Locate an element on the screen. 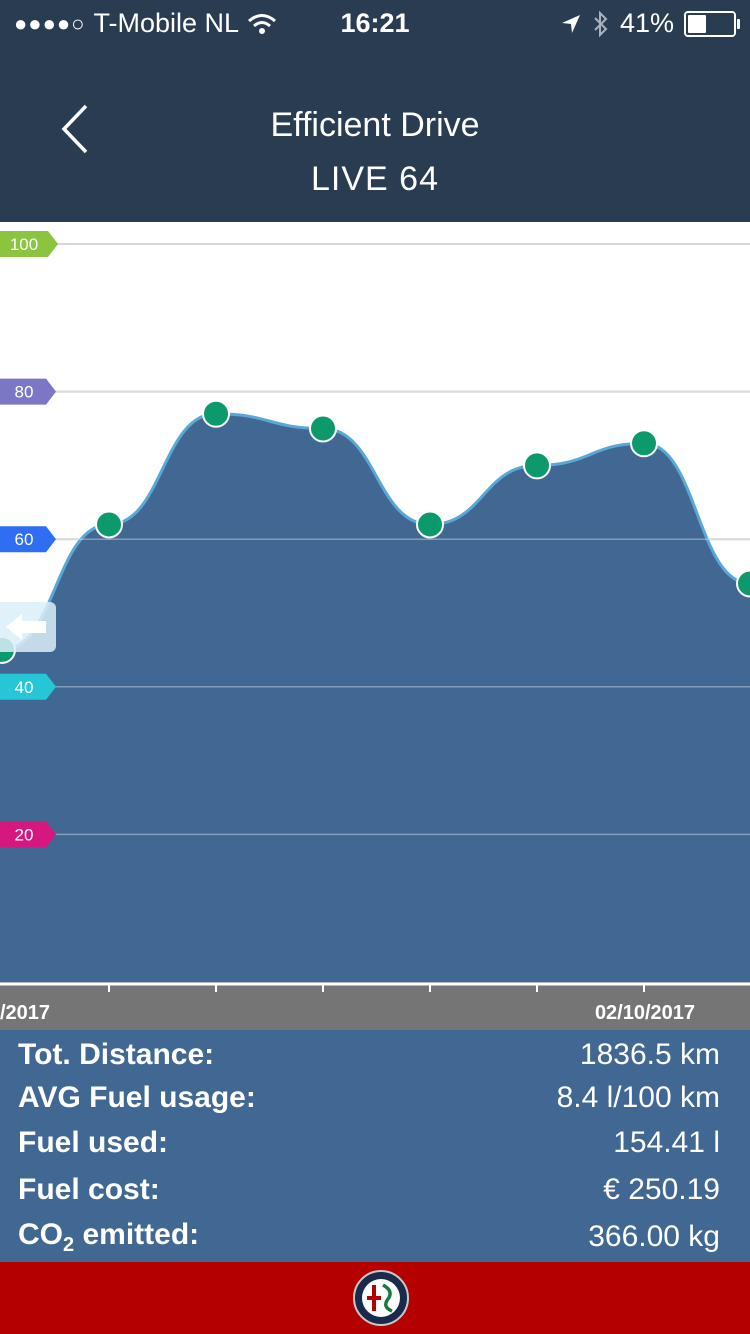 This screenshot has width=750, height=1334. nav-bar: Efficient Drive LIVE 64 is located at coordinates (375, 136).